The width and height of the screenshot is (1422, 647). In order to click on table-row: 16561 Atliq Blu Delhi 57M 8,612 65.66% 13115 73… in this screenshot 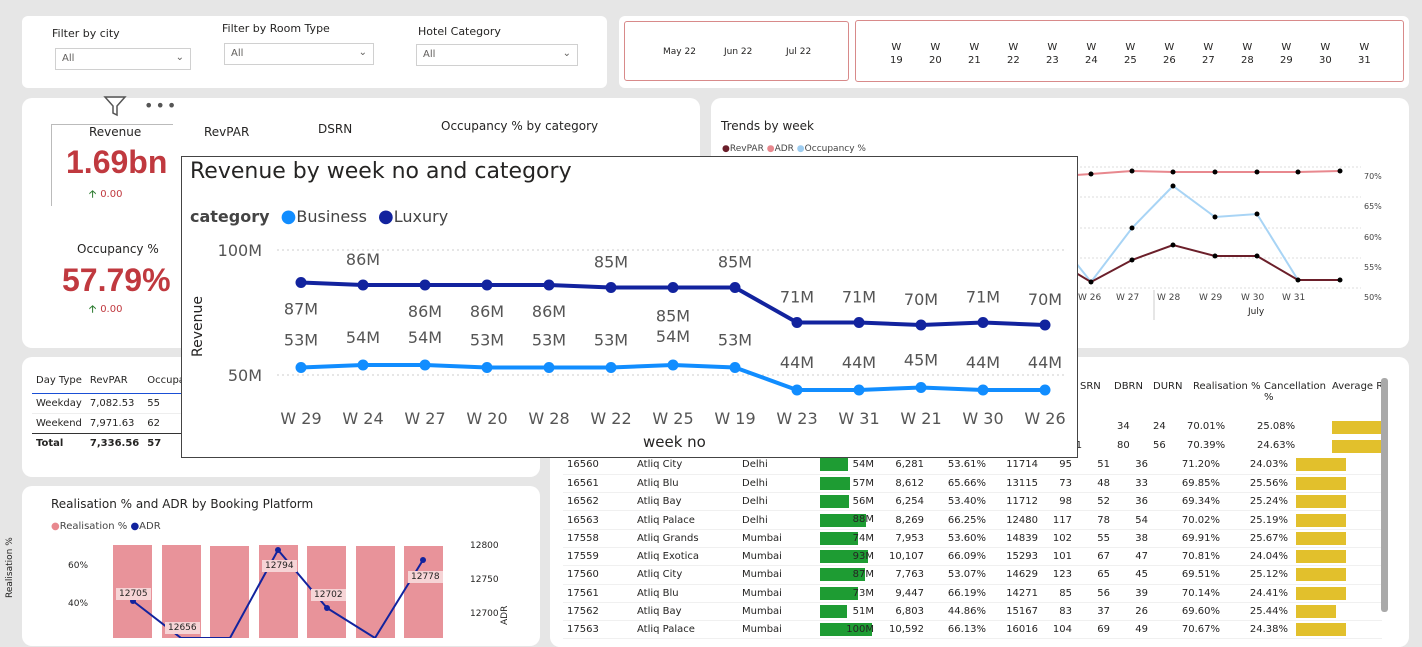, I will do `click(972, 484)`.